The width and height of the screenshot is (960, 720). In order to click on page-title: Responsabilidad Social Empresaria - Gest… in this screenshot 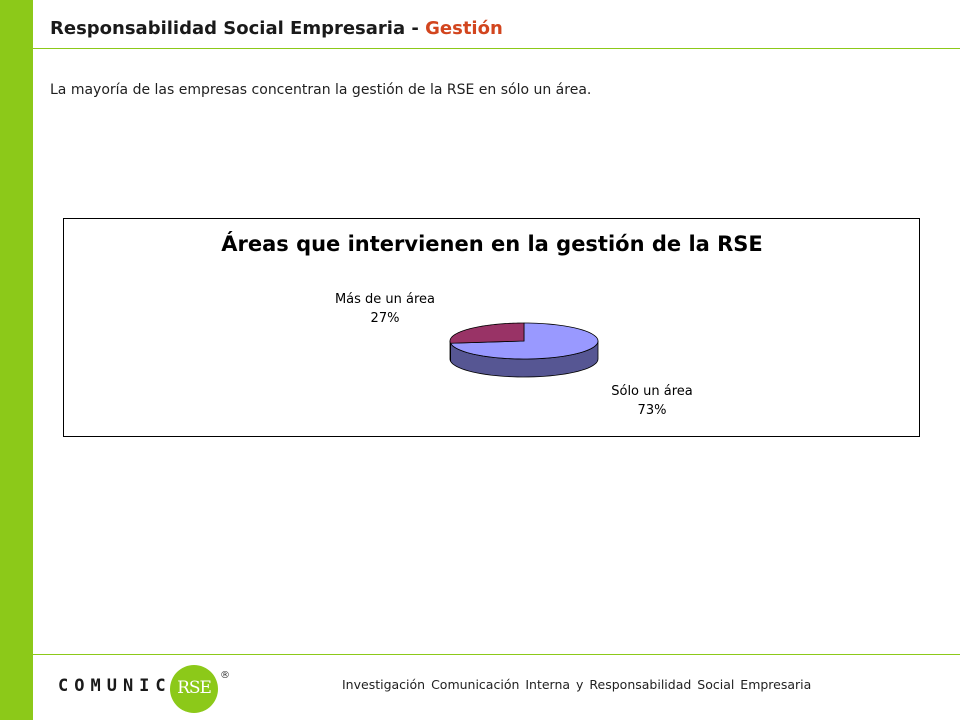, I will do `click(276, 28)`.